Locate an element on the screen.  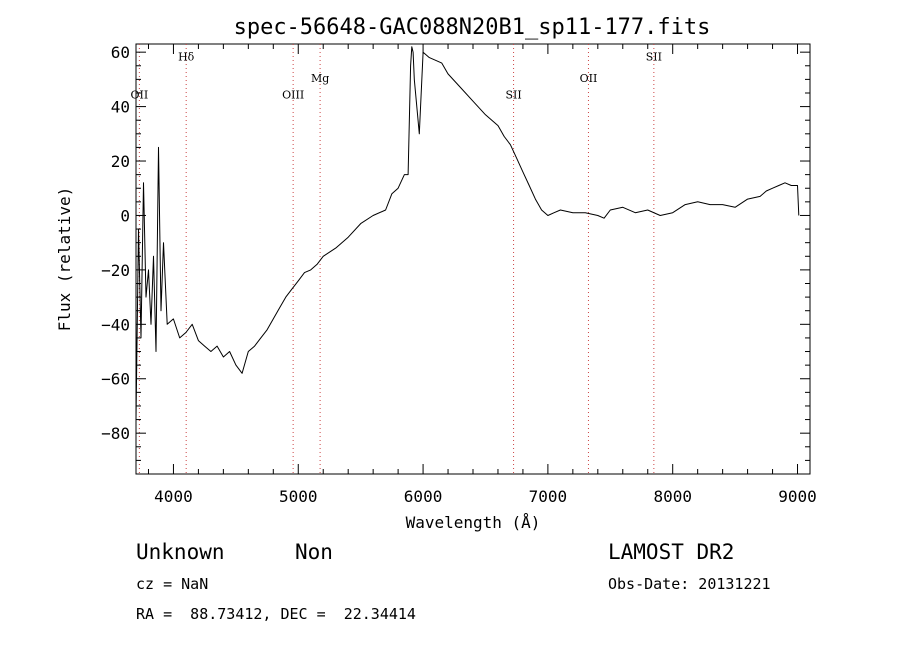
x-tick-label: 5000 is located at coordinates (298, 496).